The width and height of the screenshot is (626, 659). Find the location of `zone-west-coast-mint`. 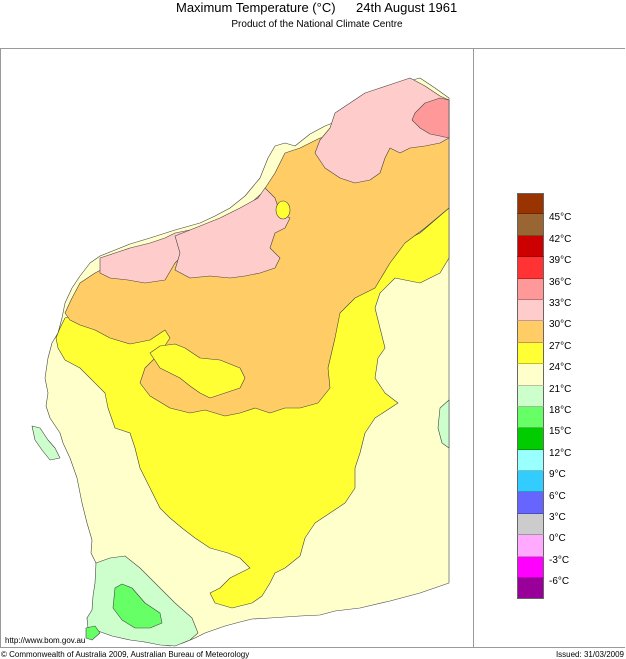

zone-west-coast-mint is located at coordinates (46, 443).